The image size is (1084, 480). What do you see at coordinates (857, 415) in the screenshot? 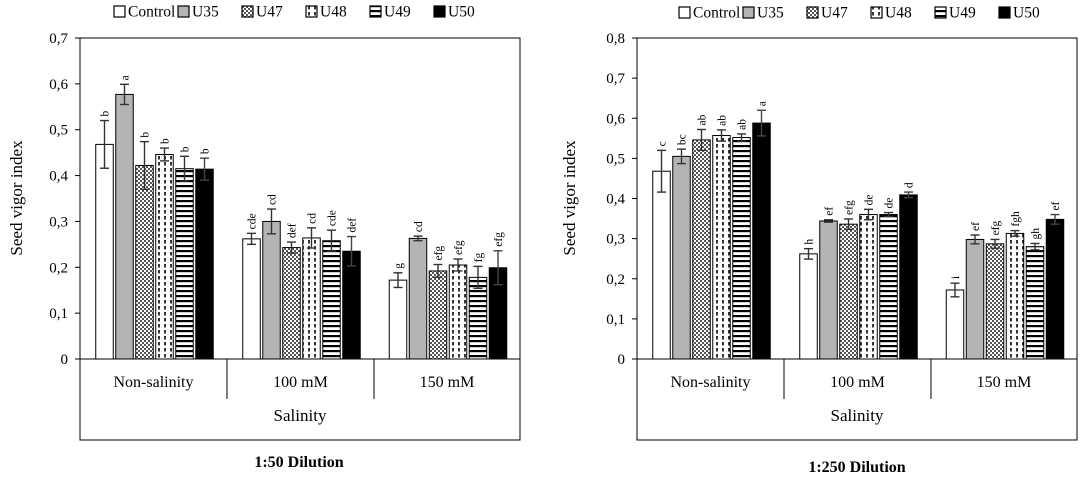
I see `x-axis-label: Salinity` at bounding box center [857, 415].